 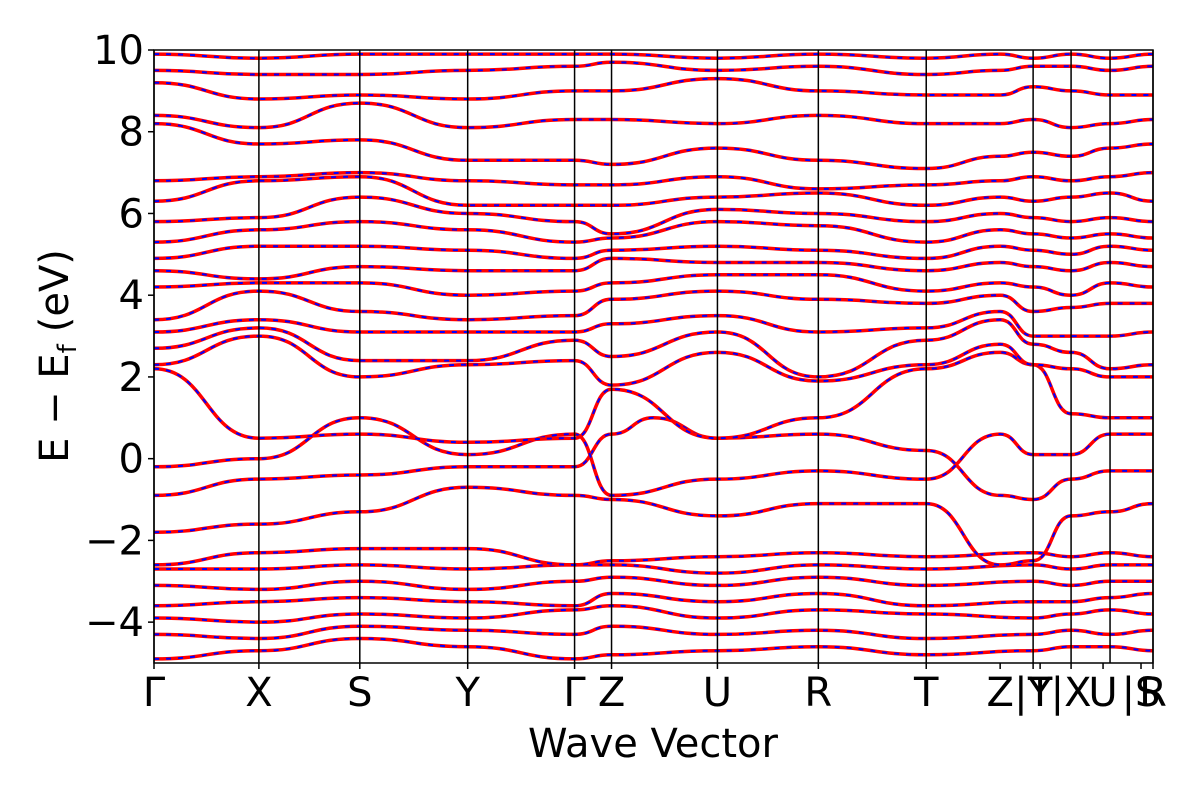 I want to click on x-tick-label: |X, so click(x=1071, y=693).